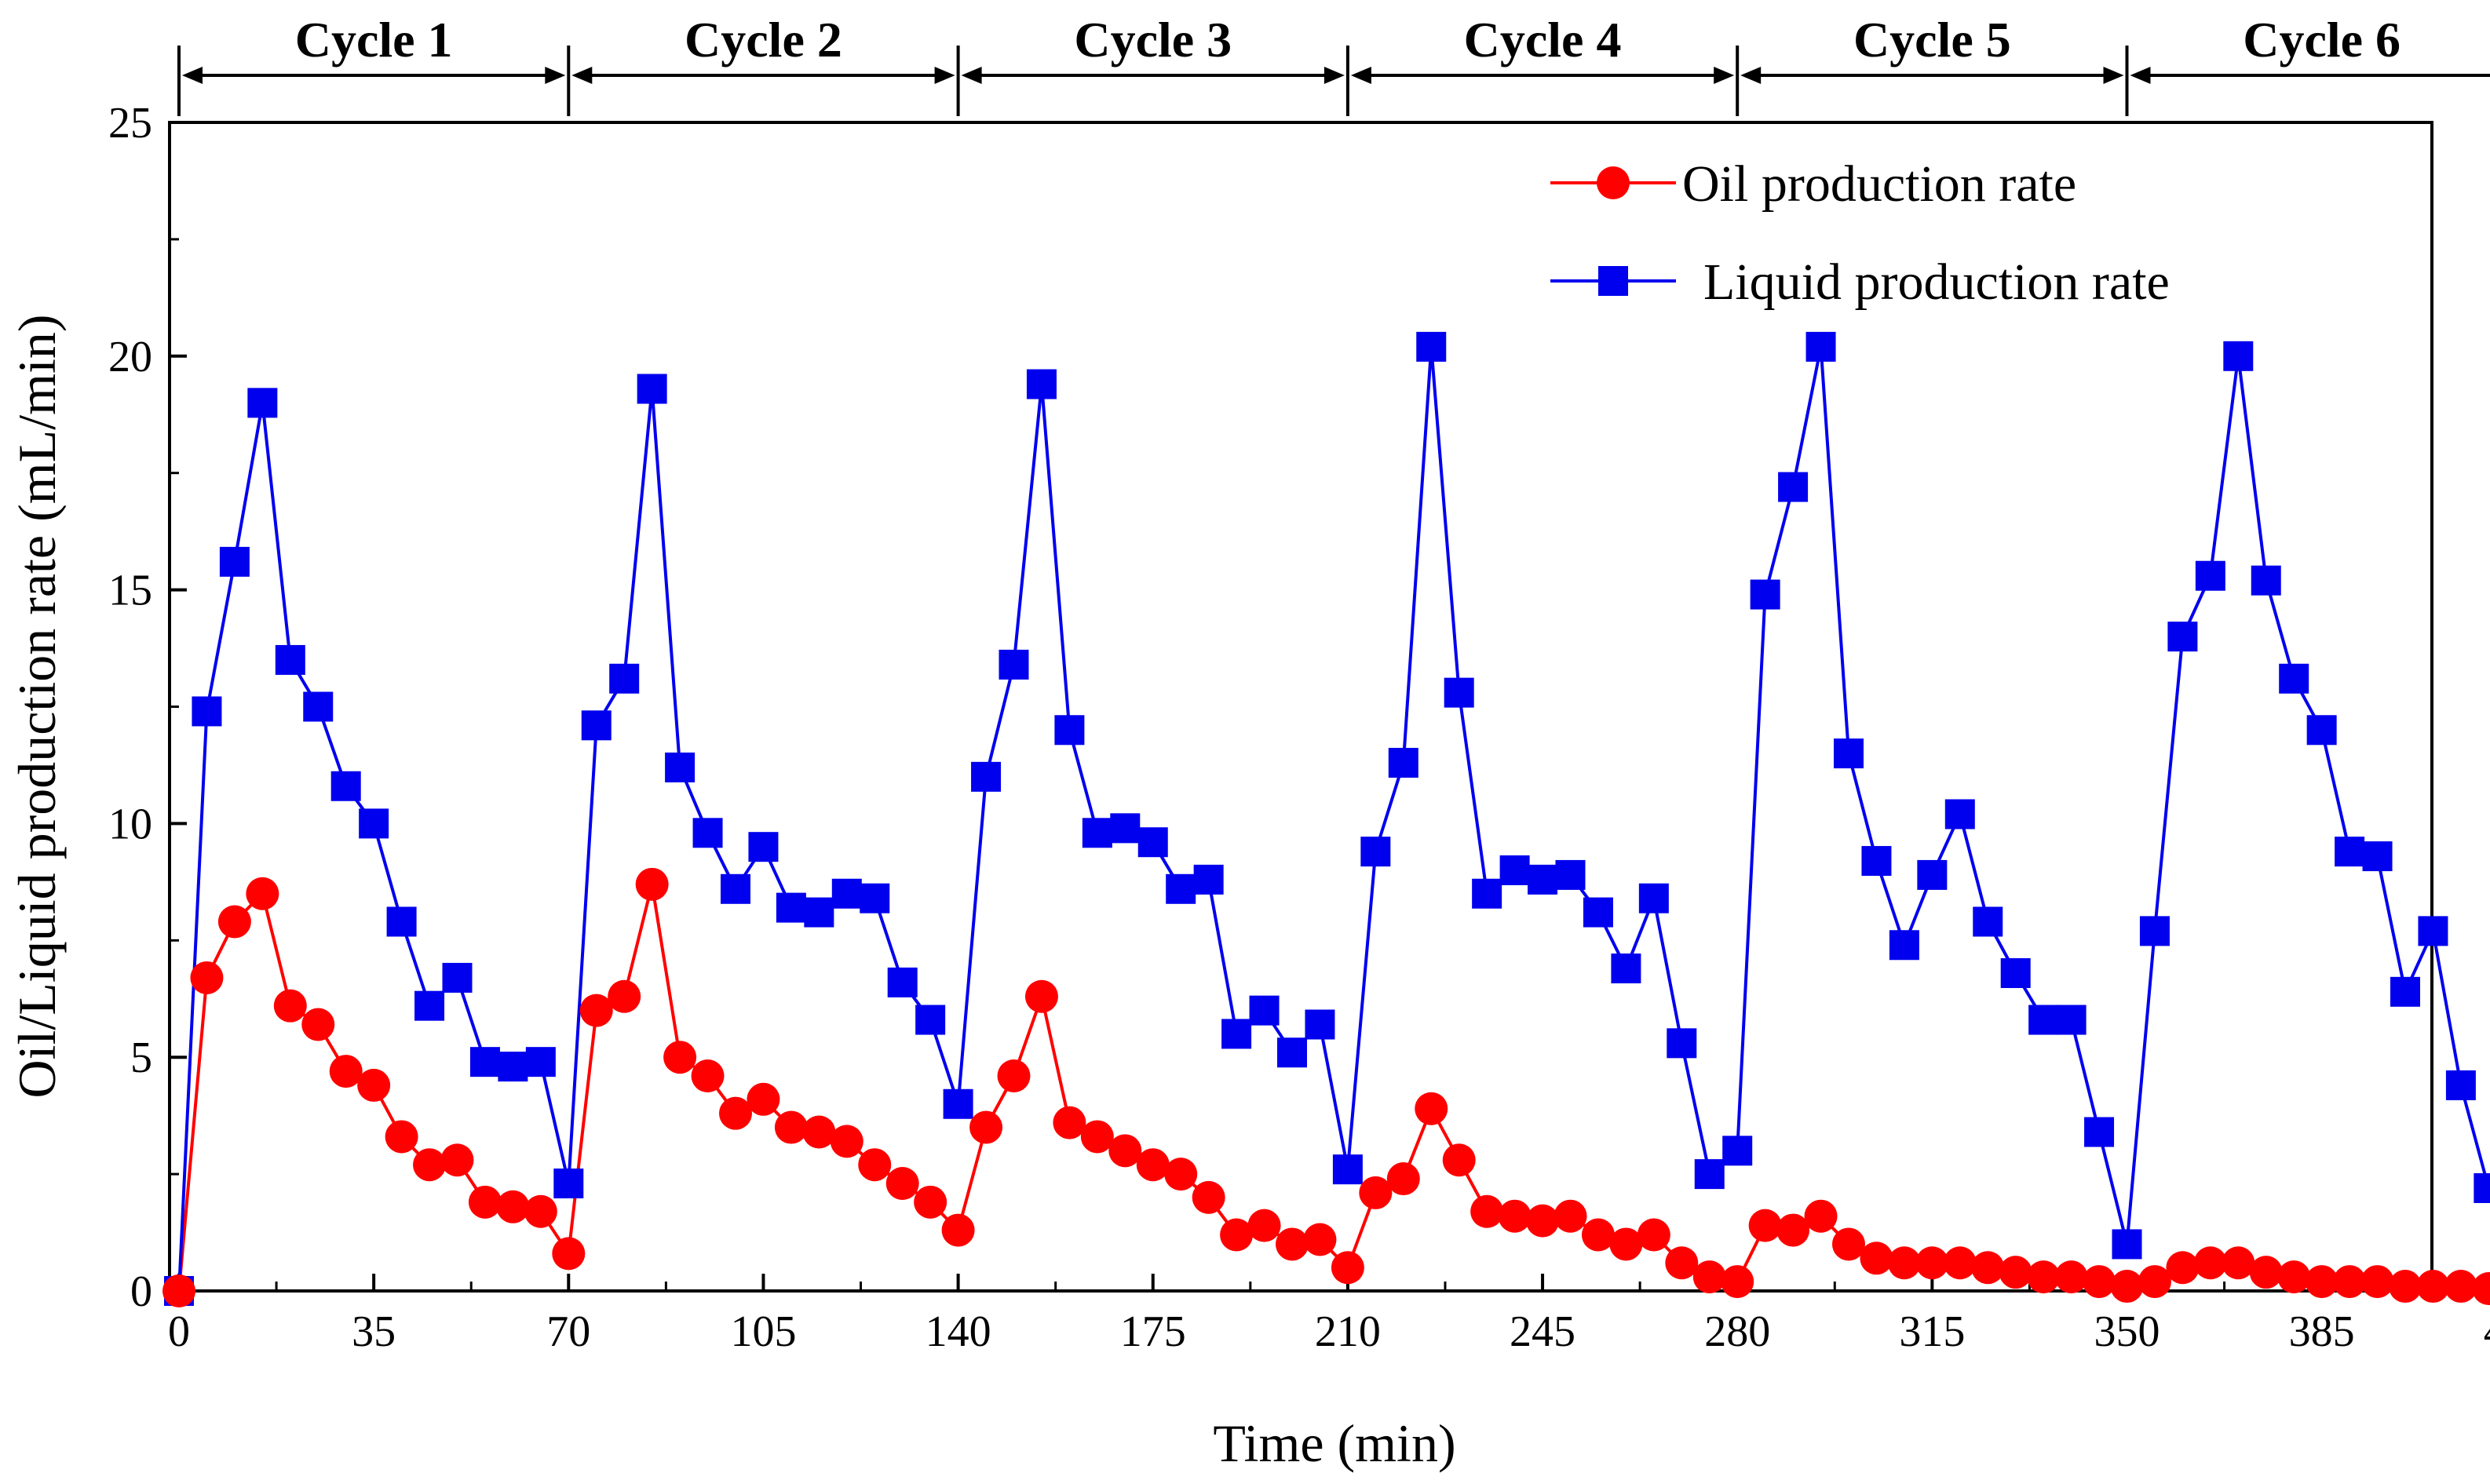 This screenshot has width=2490, height=1484. Describe the element at coordinates (1348, 1331) in the screenshot. I see `x-tick-label: 210` at that location.